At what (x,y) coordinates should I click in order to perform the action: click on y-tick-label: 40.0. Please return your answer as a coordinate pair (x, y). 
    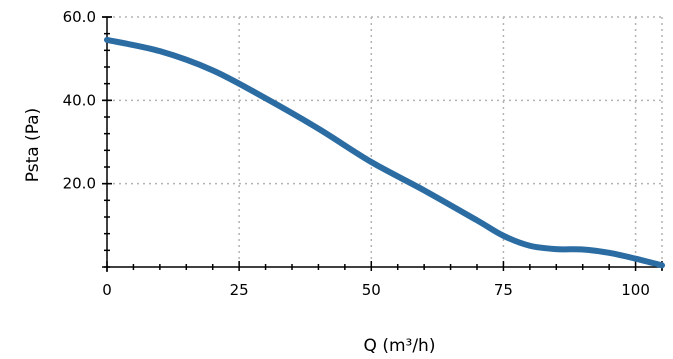
    Looking at the image, I should click on (79, 100).